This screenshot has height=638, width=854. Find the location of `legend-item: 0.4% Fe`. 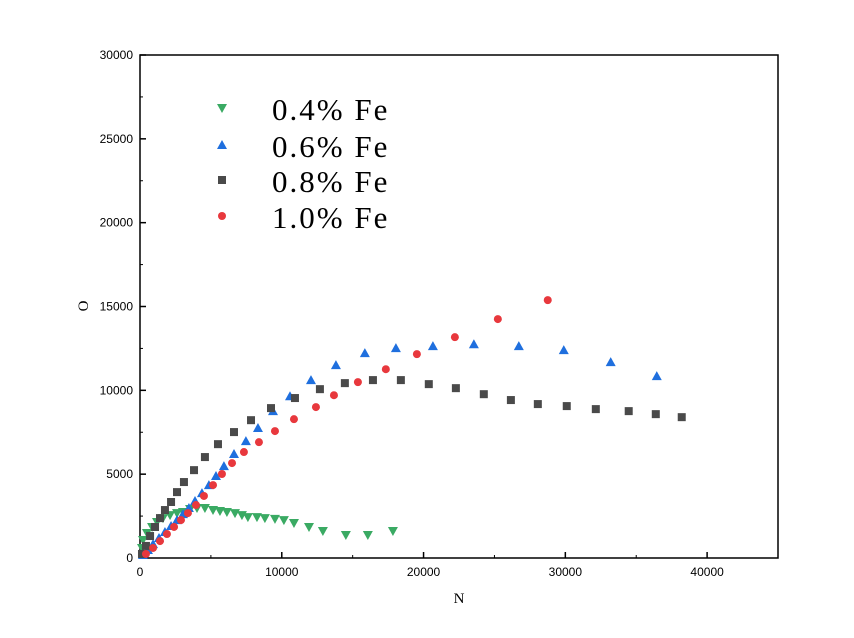

legend-item: 0.4% Fe is located at coordinates (303, 109).